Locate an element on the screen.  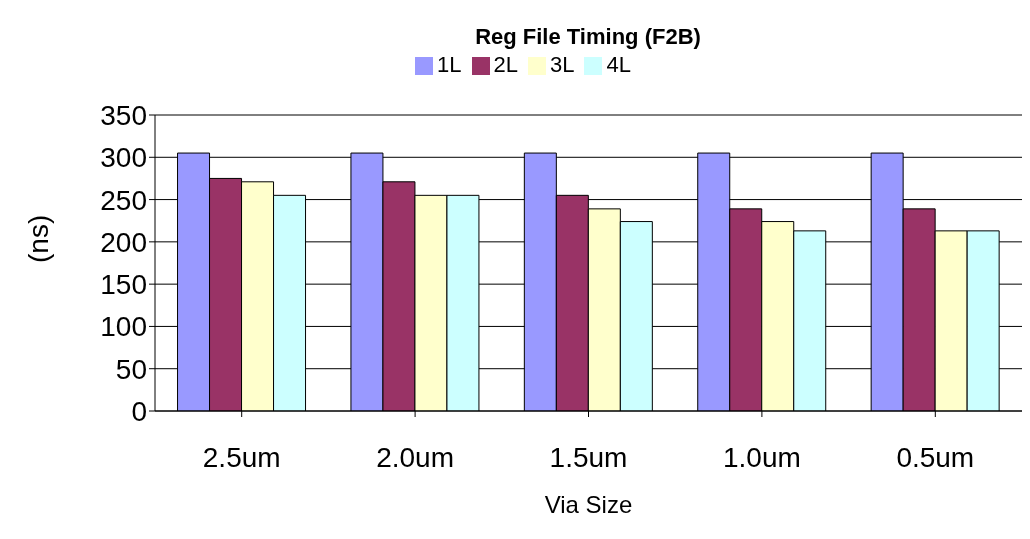
x-tick-label: 1.0um is located at coordinates (761, 457).